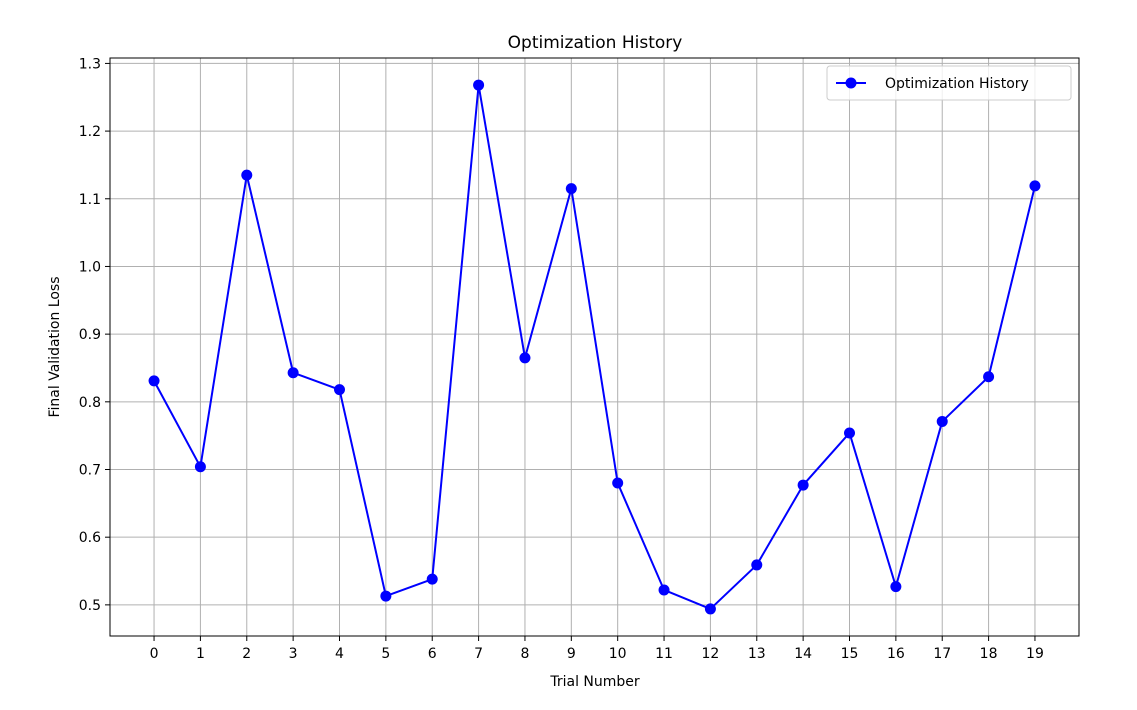 The image size is (1137, 710). I want to click on x-tick-label: 6, so click(432, 654).